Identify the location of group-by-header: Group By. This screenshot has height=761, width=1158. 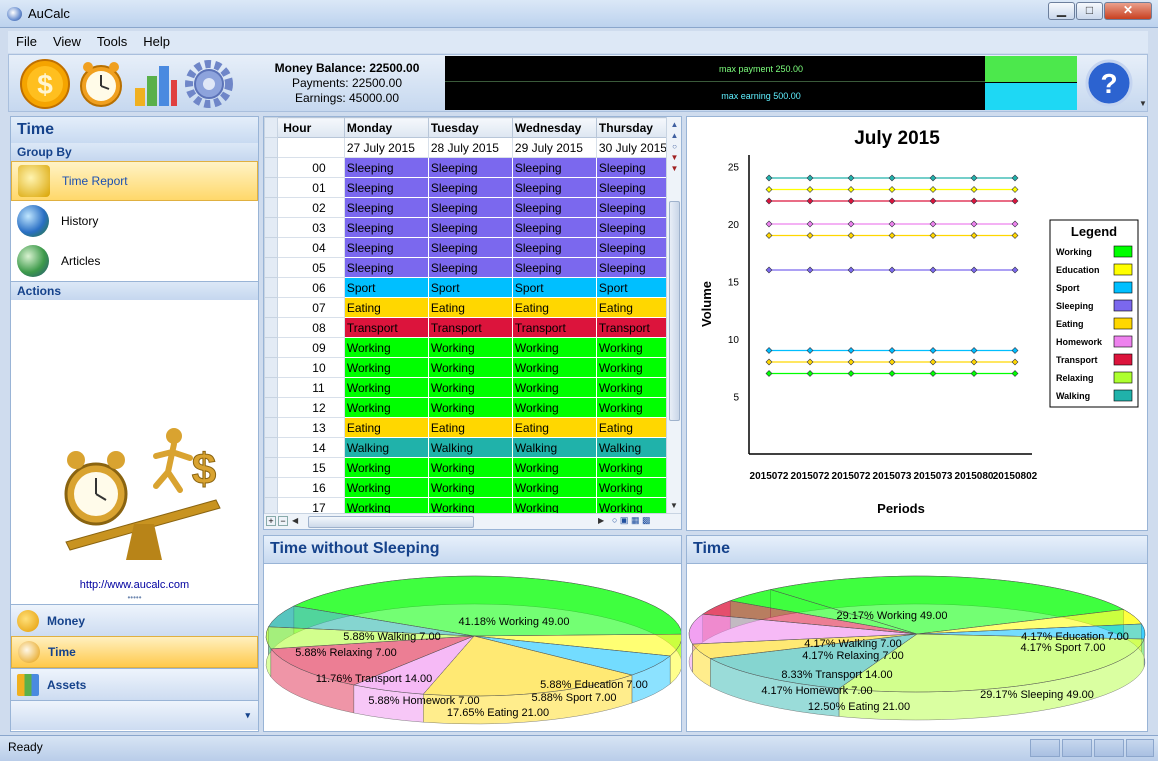
(134, 152).